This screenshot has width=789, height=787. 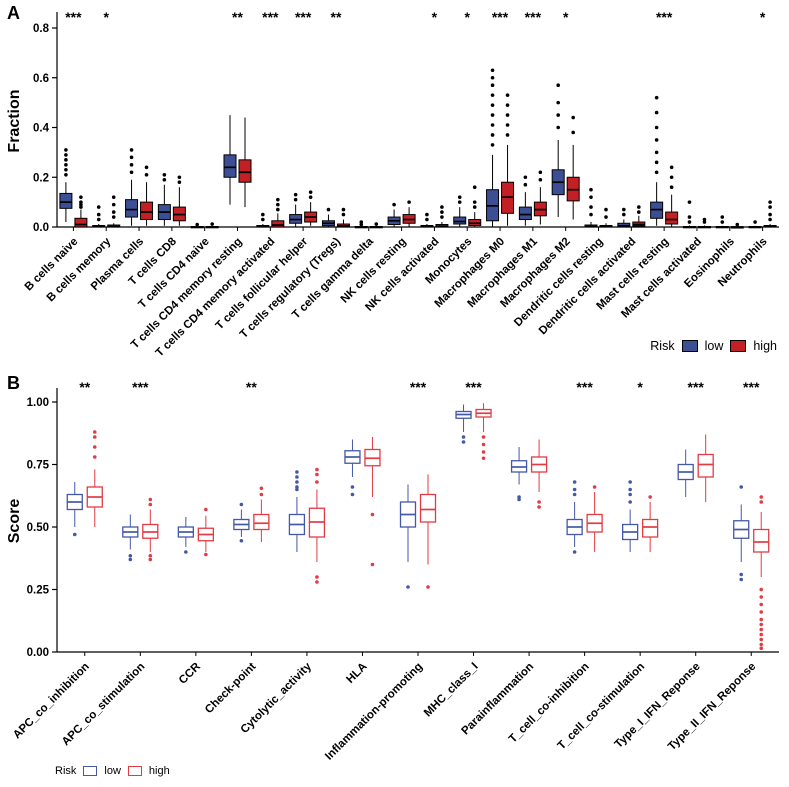 What do you see at coordinates (41, 79) in the screenshot?
I see `svg-text: 0.6` at bounding box center [41, 79].